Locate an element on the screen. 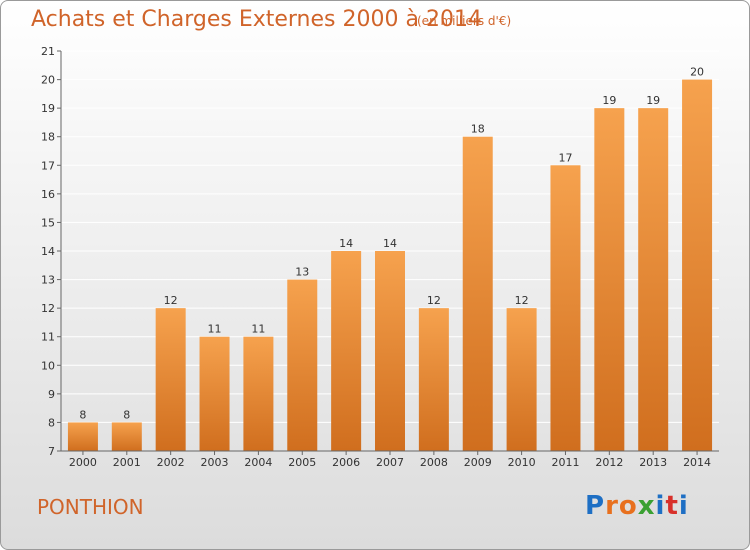 The image size is (750, 550). y-axis-ticks: 7 8 9 10 11 12 13 14 15 16 17 18 19 20 21 is located at coordinates (51, 251).